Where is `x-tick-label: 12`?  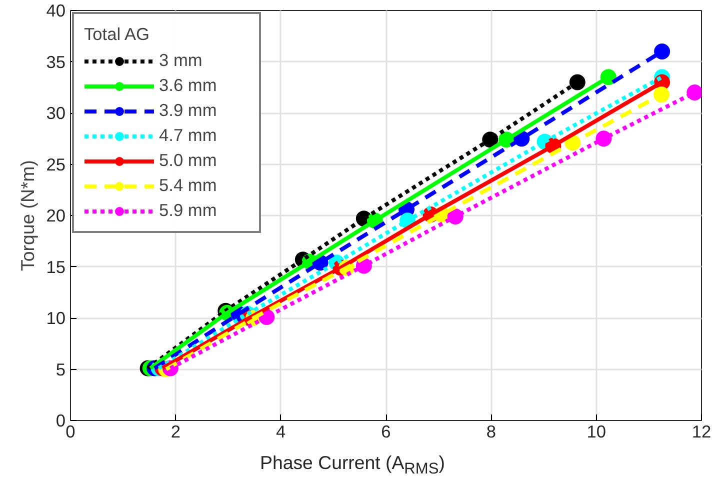
x-tick-label: 12 is located at coordinates (702, 432).